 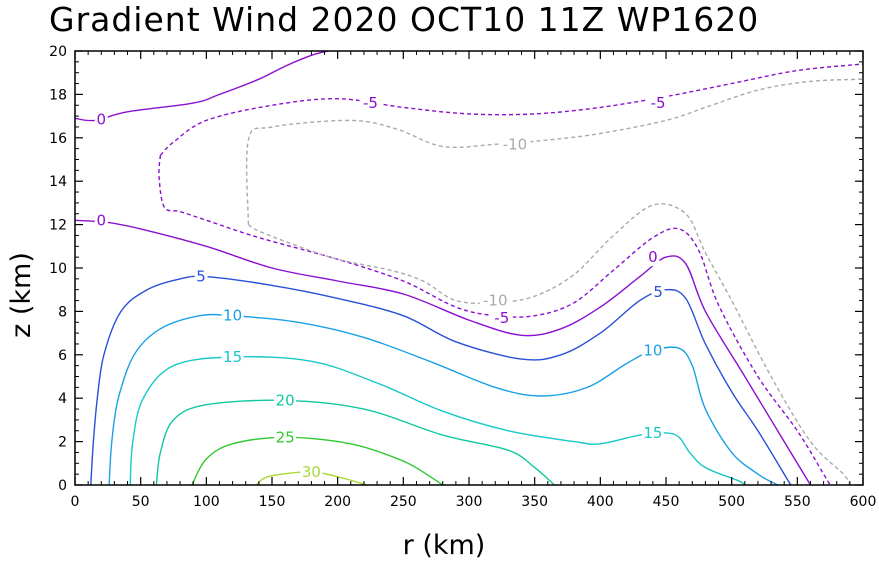 I want to click on x-tick-label: 350, so click(x=534, y=502).